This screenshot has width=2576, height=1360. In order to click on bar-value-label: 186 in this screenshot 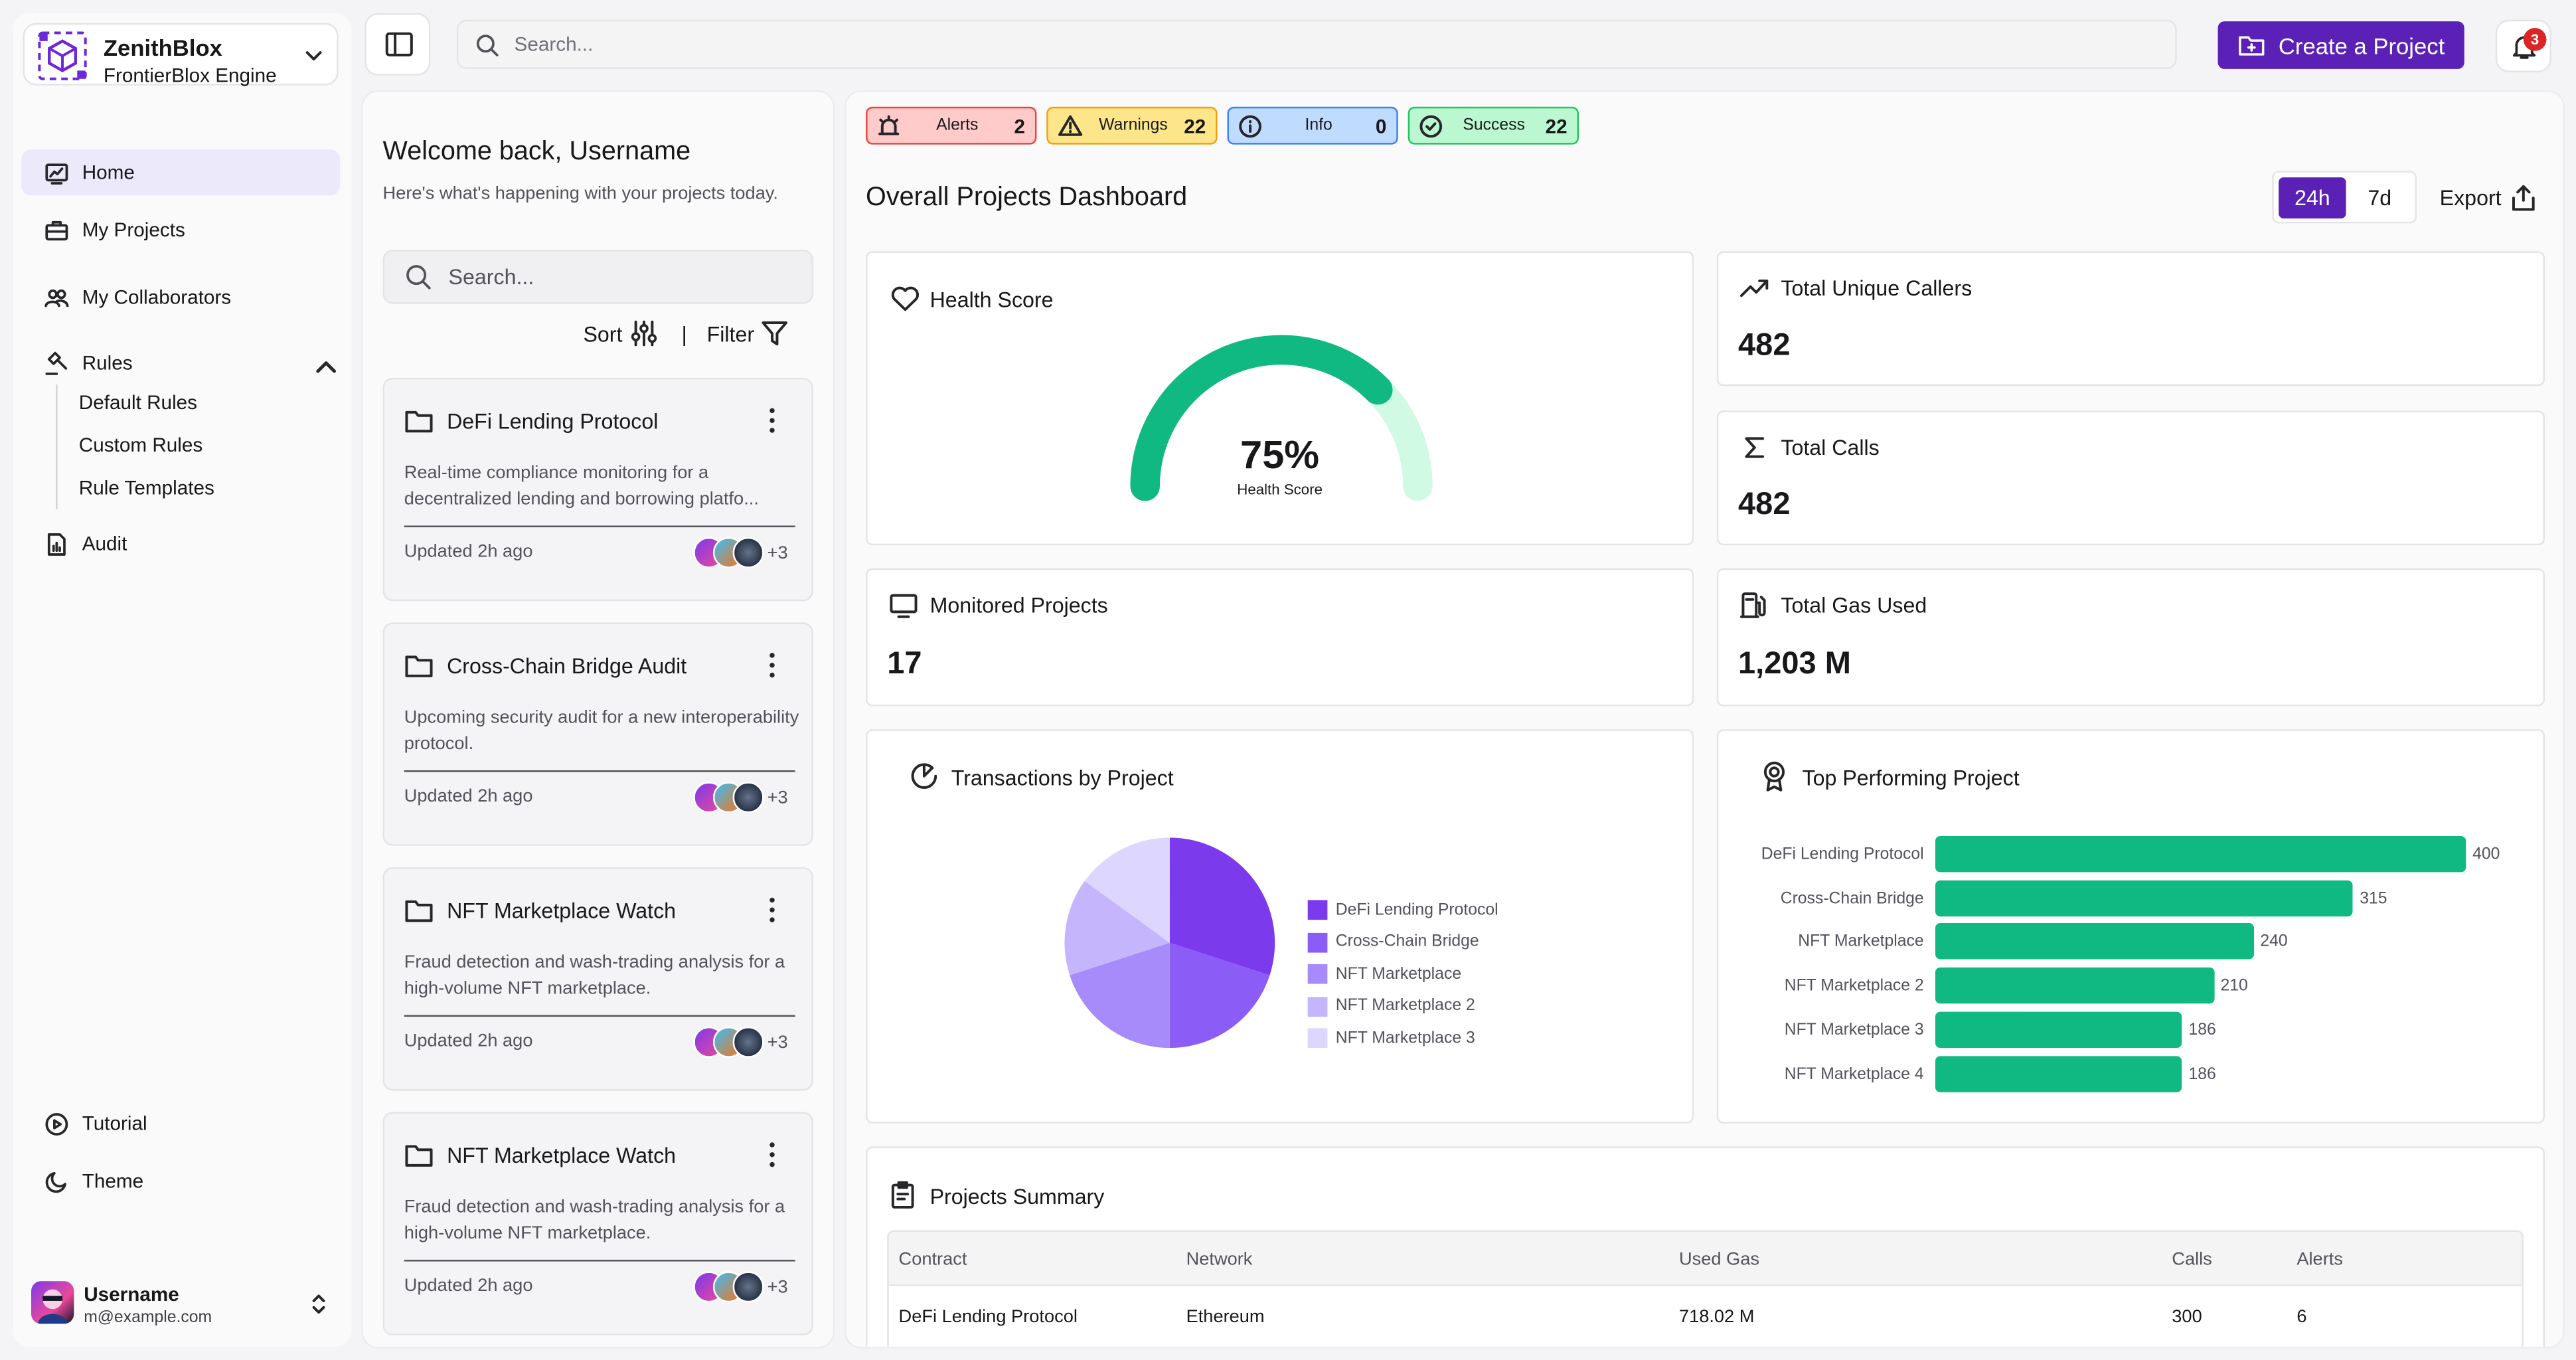, I will do `click(2202, 1030)`.